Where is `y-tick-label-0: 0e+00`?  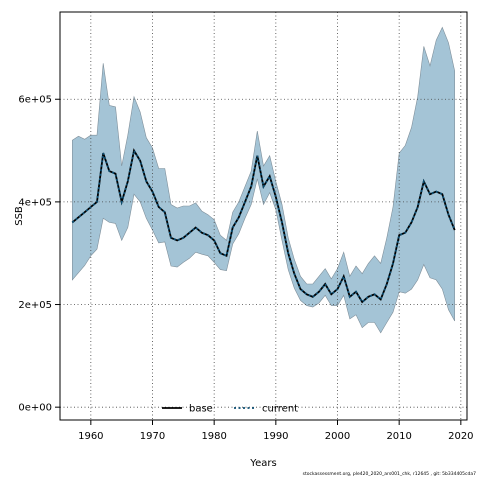
y-tick-label-0: 0e+00 is located at coordinates (35, 408).